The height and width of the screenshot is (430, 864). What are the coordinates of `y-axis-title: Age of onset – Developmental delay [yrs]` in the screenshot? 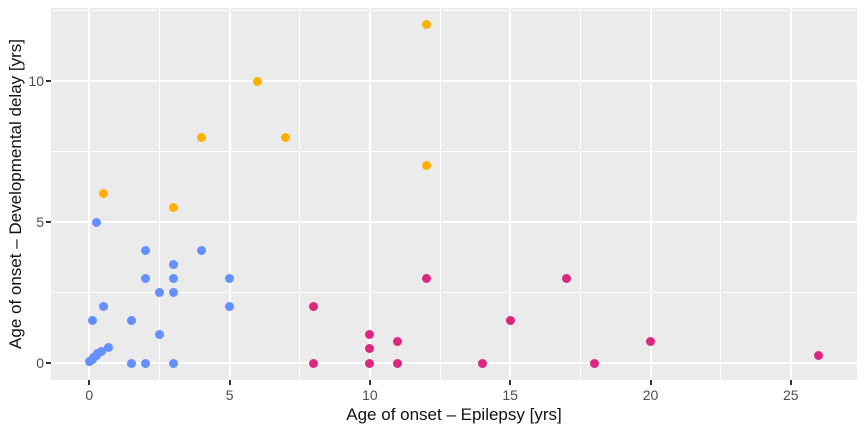 It's located at (15, 194).